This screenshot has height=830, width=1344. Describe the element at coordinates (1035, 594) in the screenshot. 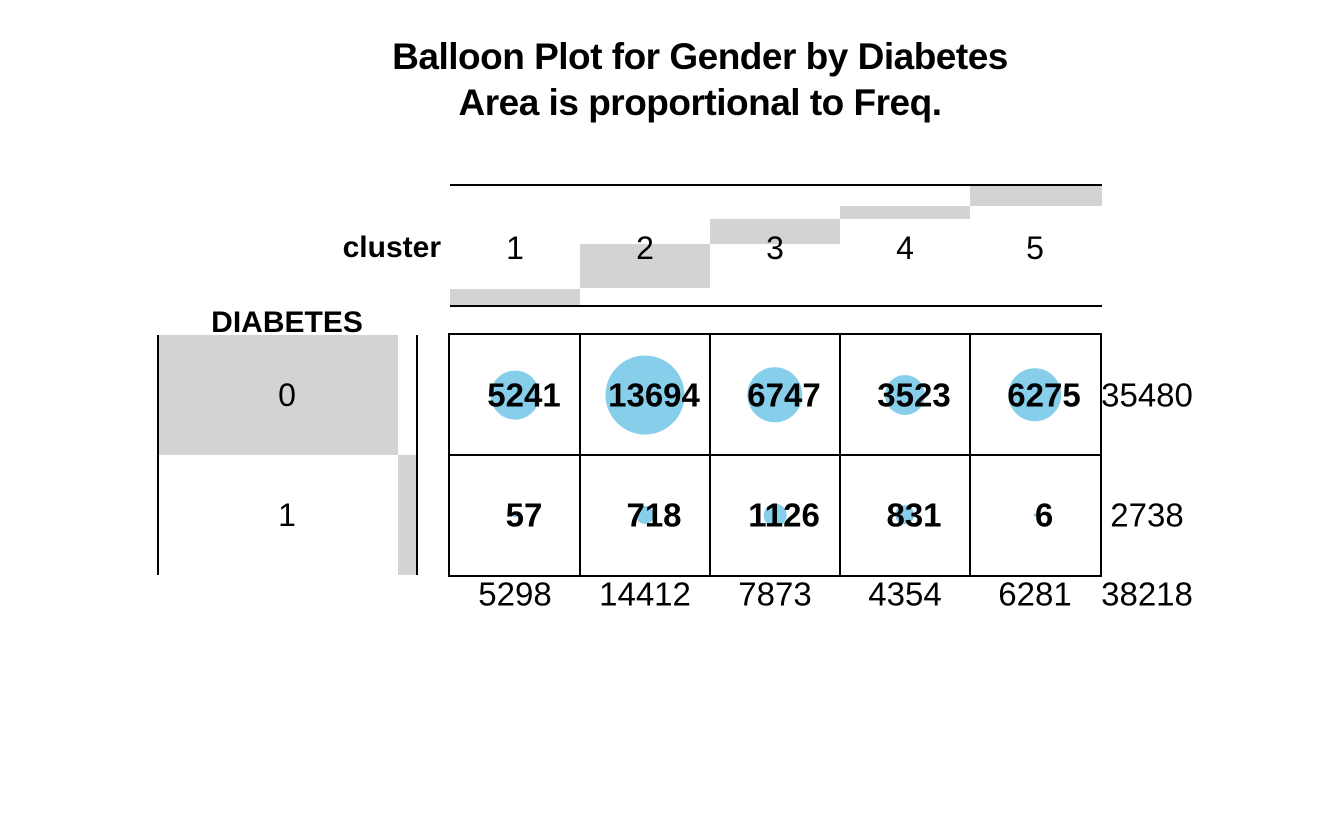

I see `column-total: 6281` at that location.